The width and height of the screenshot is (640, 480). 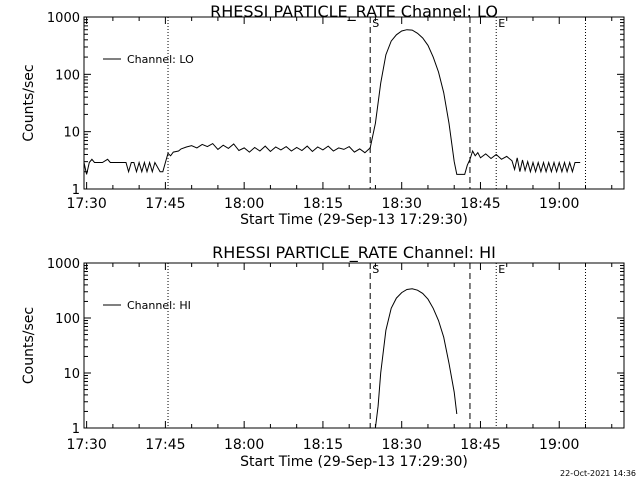 I want to click on chart-title: RHESSI PARTICLE_RATE Channel: HI, so click(x=354, y=253).